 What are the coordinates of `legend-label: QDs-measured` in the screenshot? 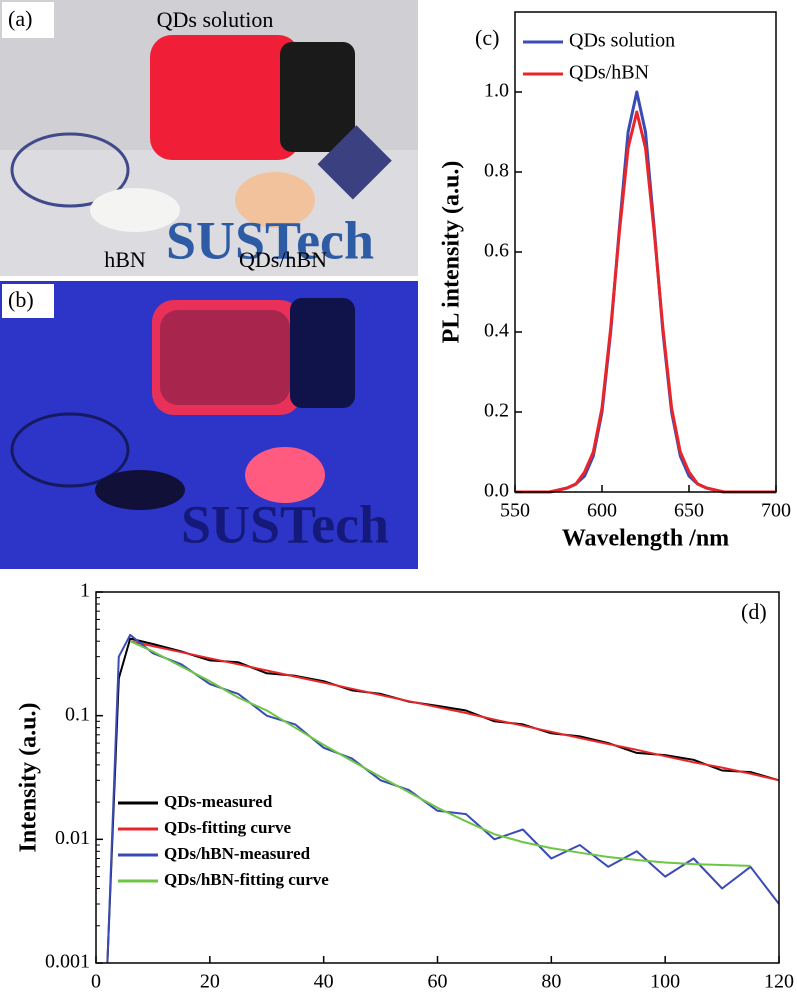 It's located at (218, 801).